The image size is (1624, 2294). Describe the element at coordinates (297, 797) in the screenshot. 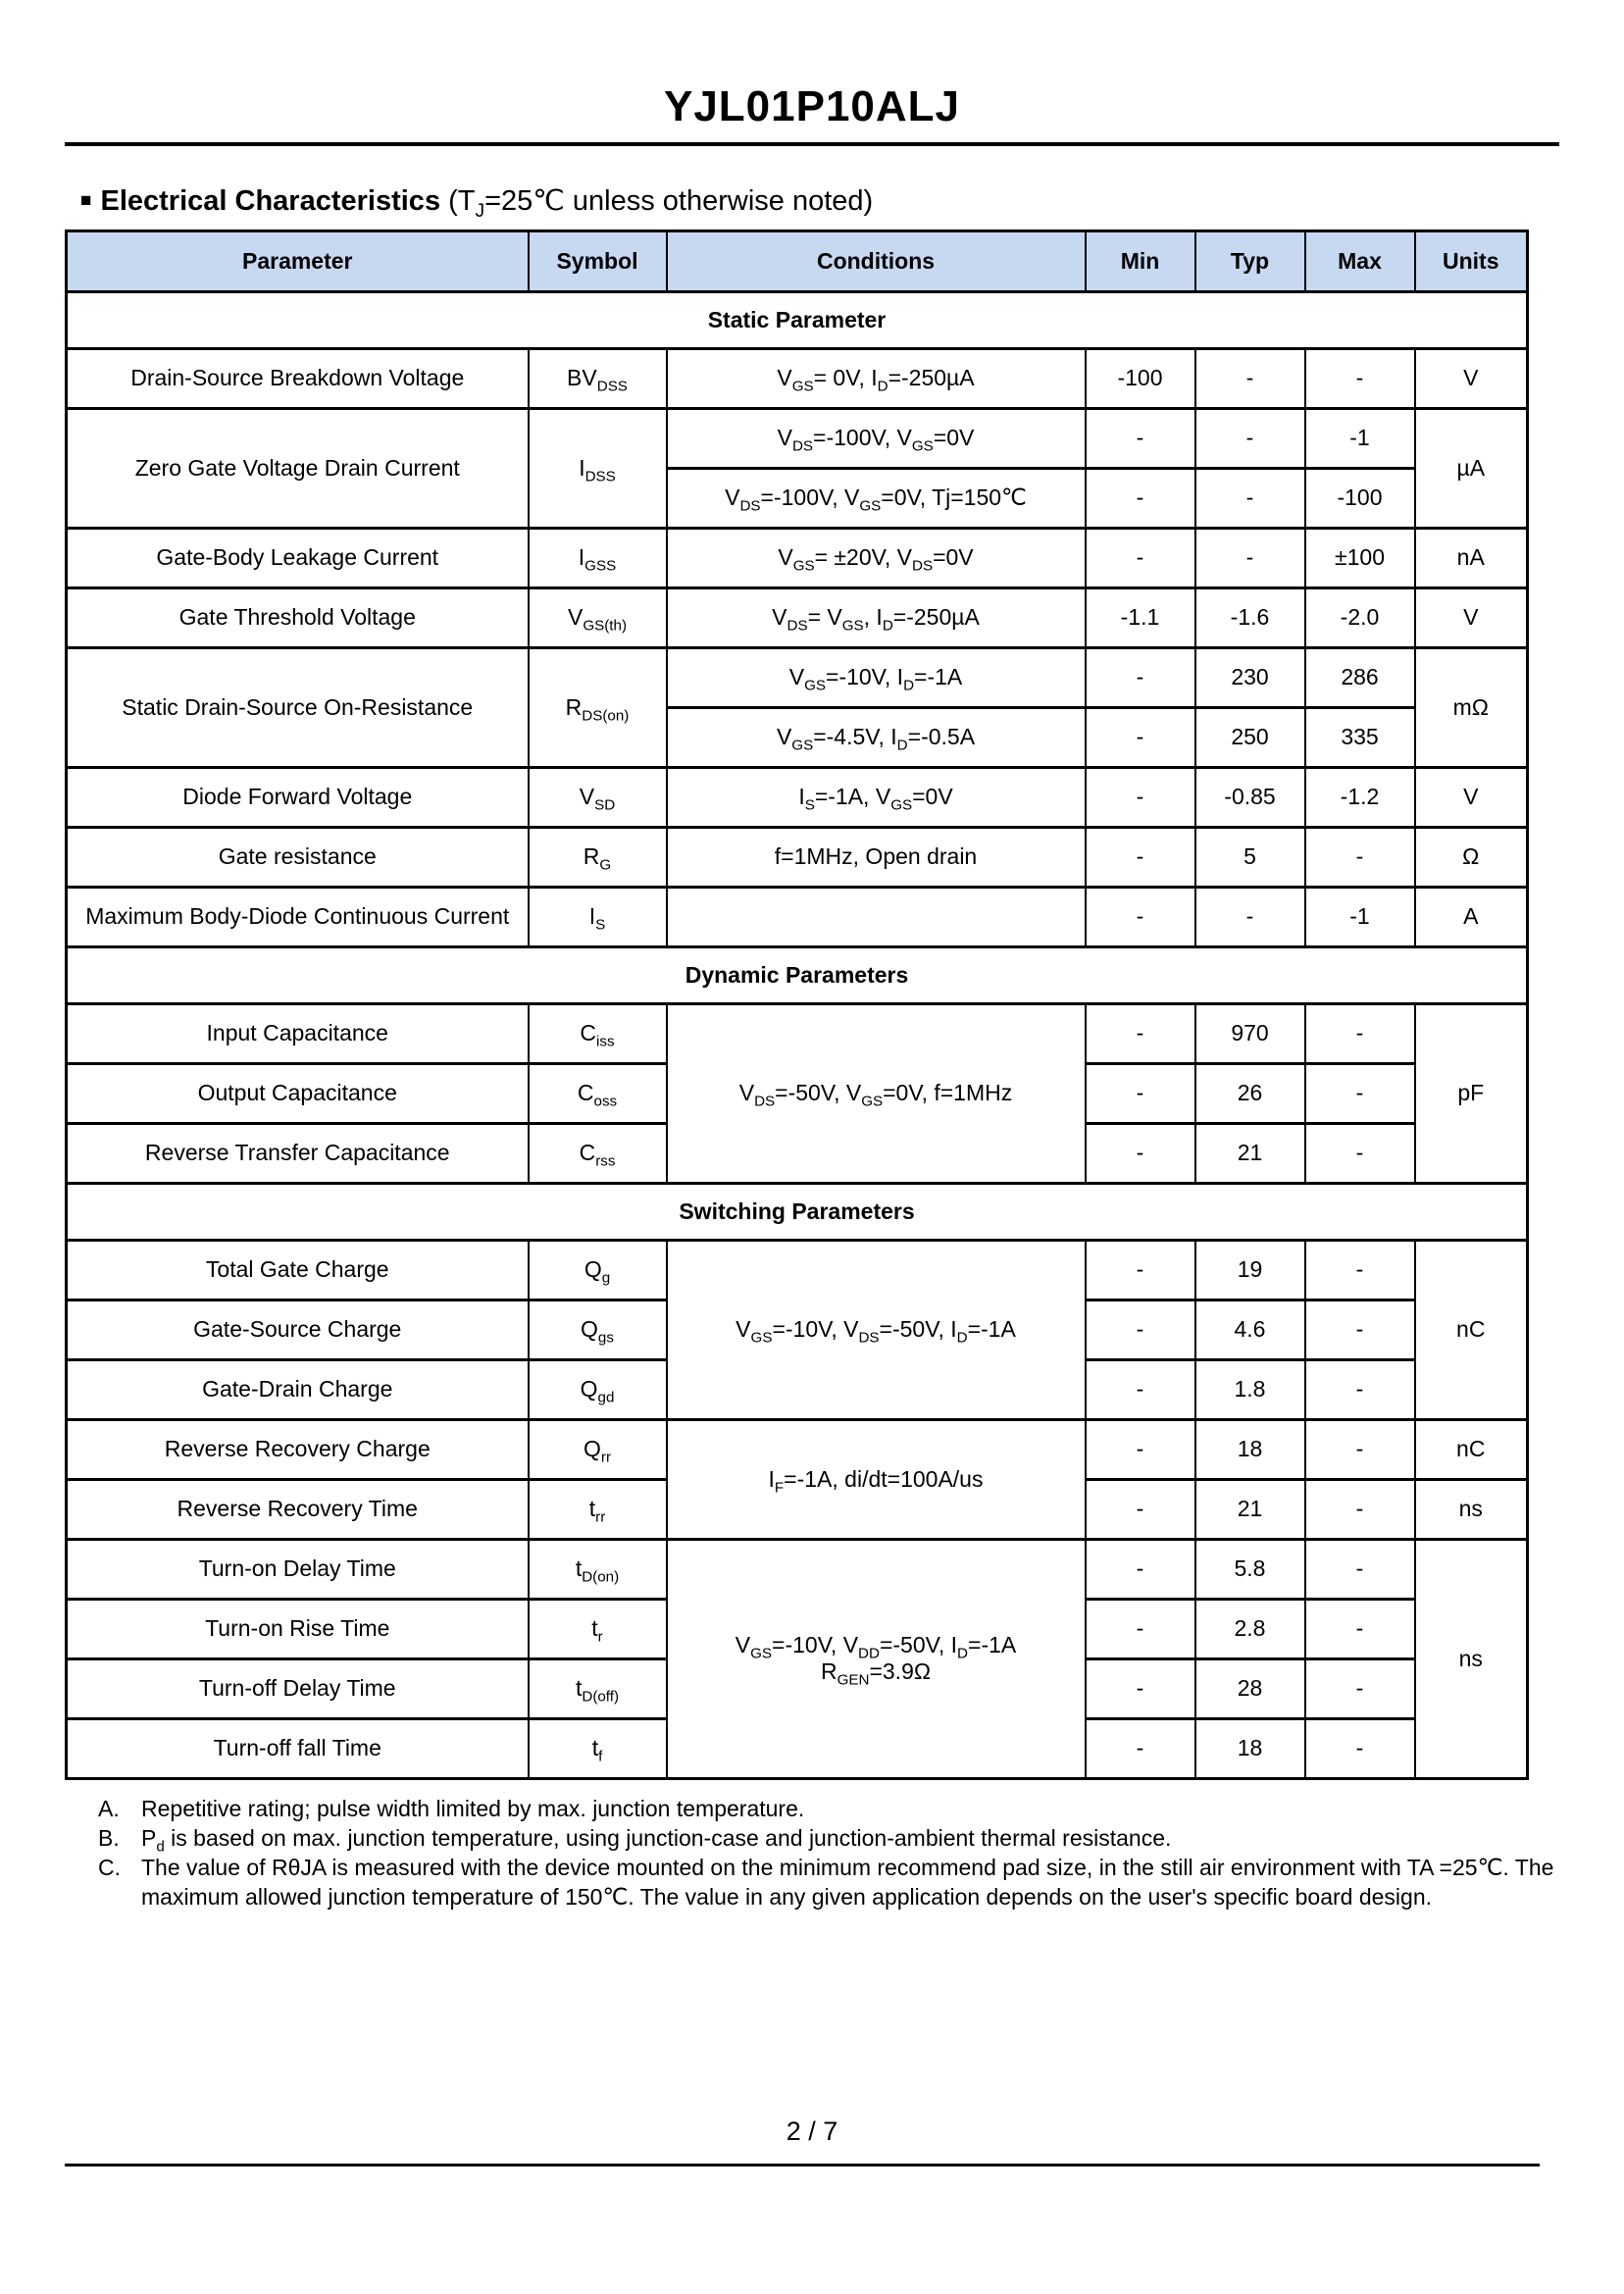

I see `cell-parameter: Diode Forward Voltage` at that location.